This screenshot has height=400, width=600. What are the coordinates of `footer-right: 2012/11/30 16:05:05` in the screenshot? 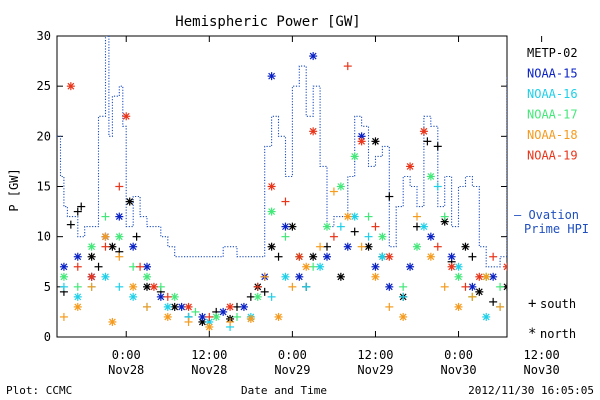 It's located at (531, 390).